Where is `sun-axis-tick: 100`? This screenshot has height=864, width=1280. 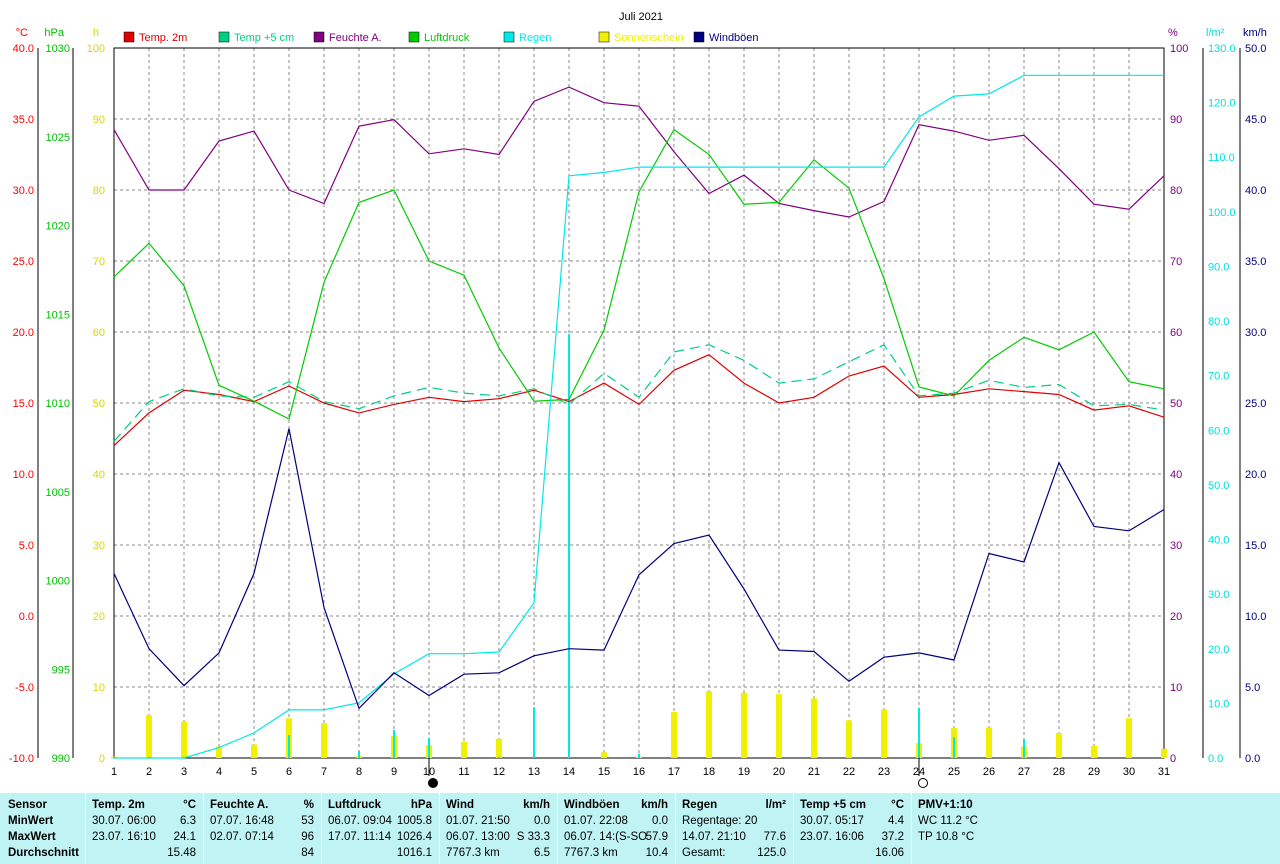
sun-axis-tick: 100 is located at coordinates (96, 49).